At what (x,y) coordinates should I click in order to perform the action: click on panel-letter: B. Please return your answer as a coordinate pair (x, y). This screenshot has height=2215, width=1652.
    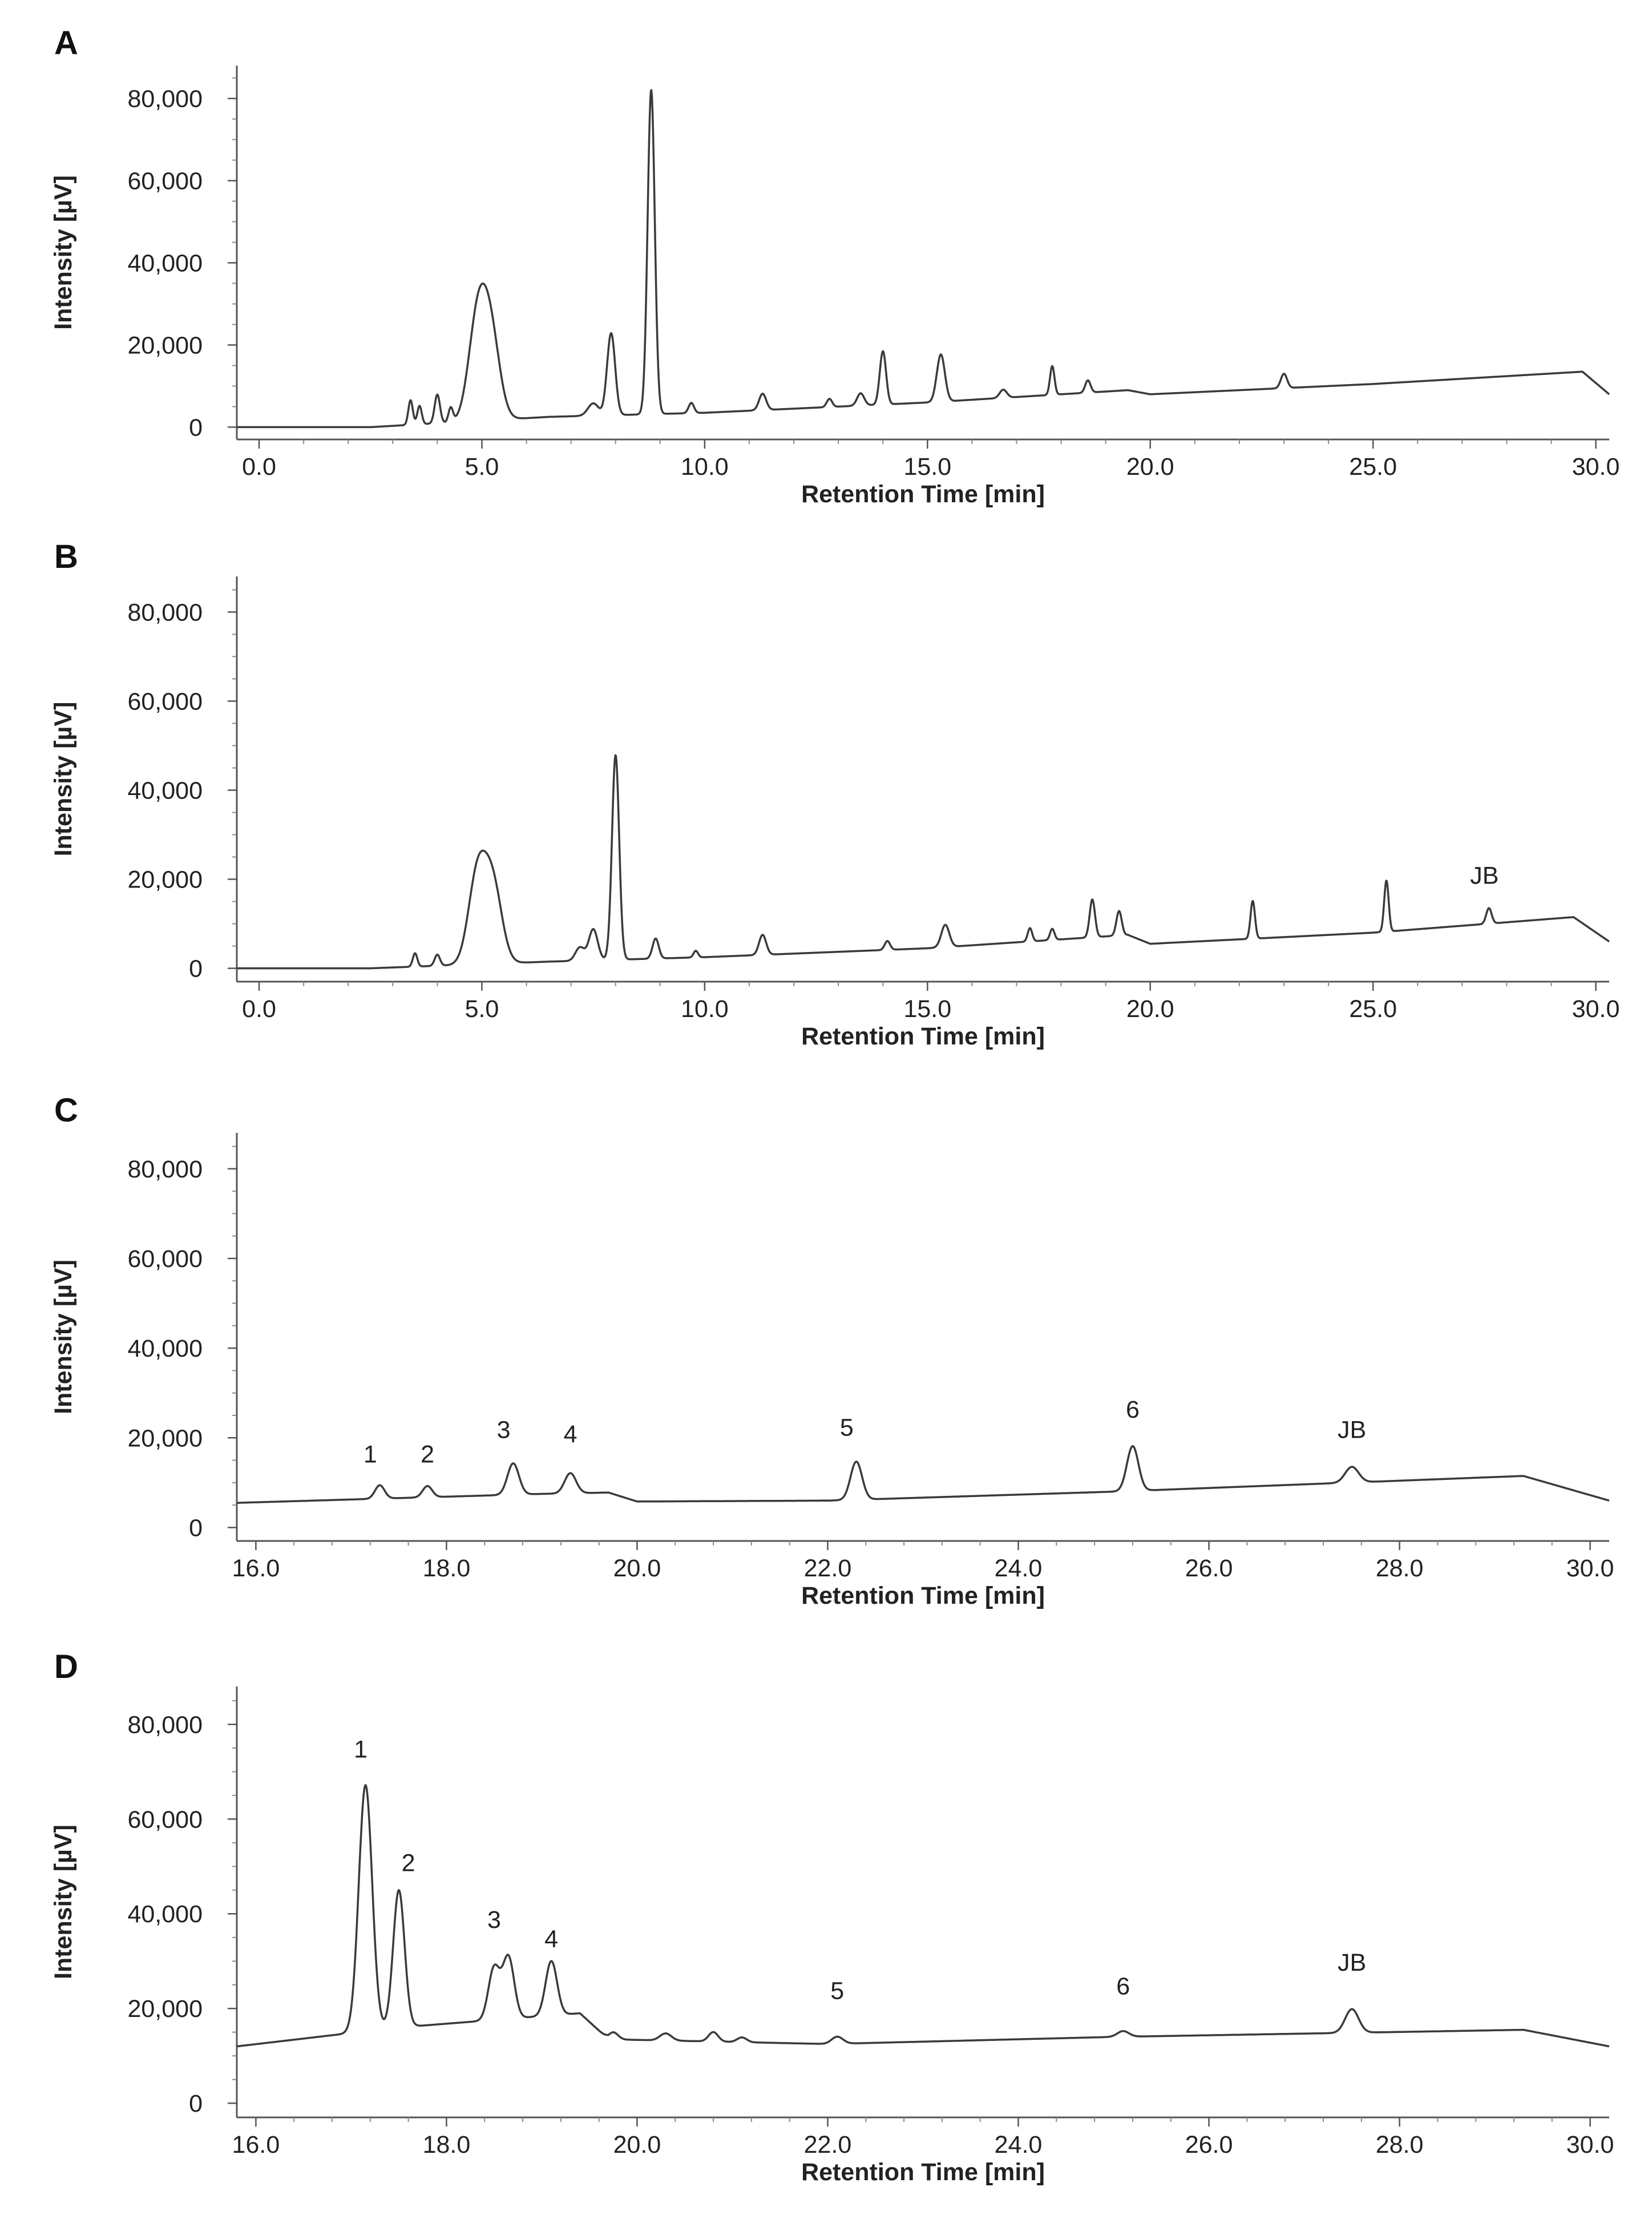
    Looking at the image, I should click on (66, 556).